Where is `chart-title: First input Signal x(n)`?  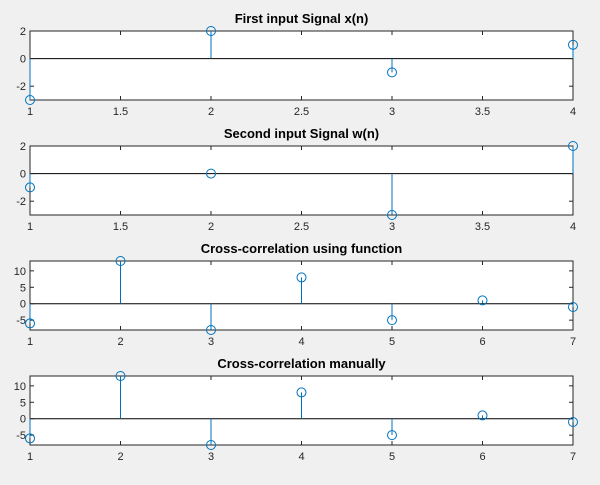
chart-title: First input Signal x(n) is located at coordinates (302, 18).